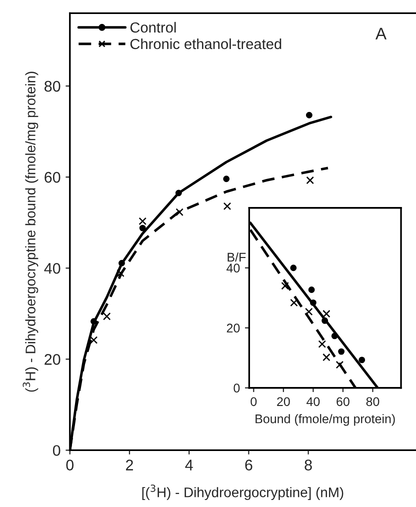 This screenshot has height=507, width=416. What do you see at coordinates (243, 492) in the screenshot?
I see `x-axis-title: [($^{3}$H) - Dihydroergocryptine] (nM)` at bounding box center [243, 492].